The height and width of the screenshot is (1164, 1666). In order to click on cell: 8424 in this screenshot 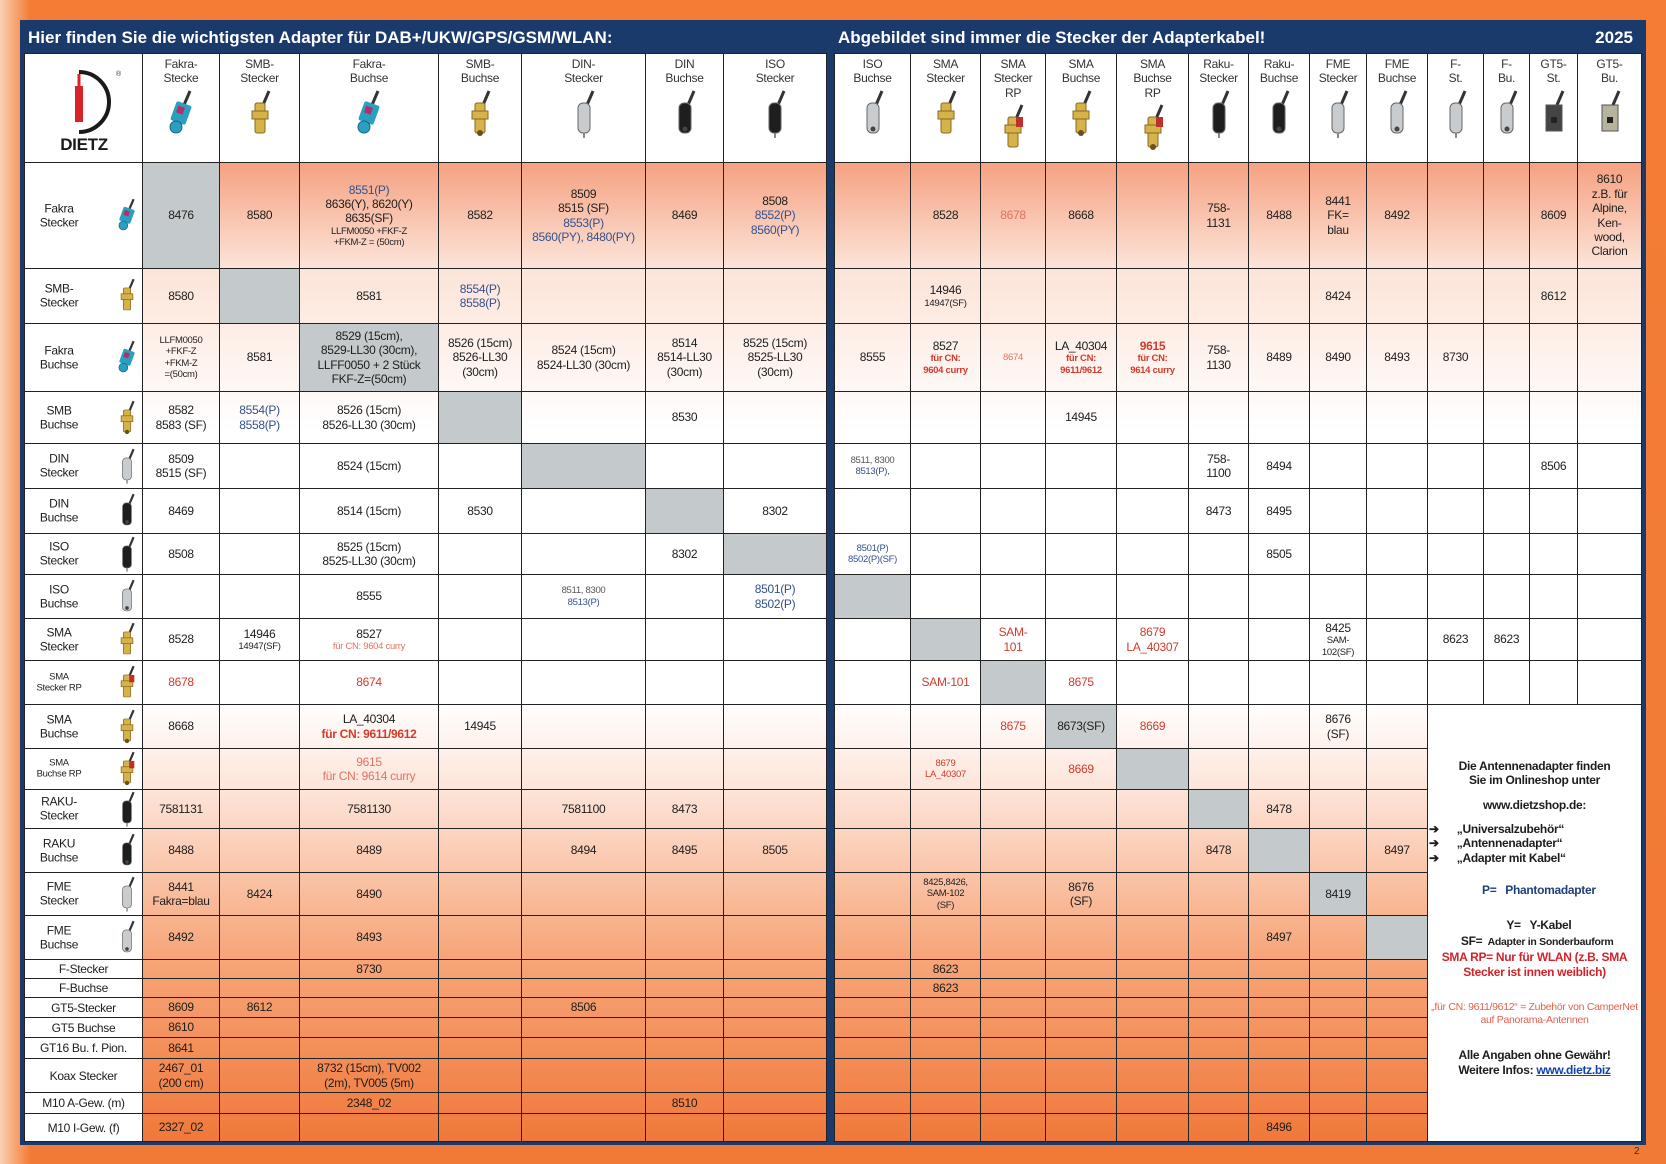, I will do `click(1338, 296)`.